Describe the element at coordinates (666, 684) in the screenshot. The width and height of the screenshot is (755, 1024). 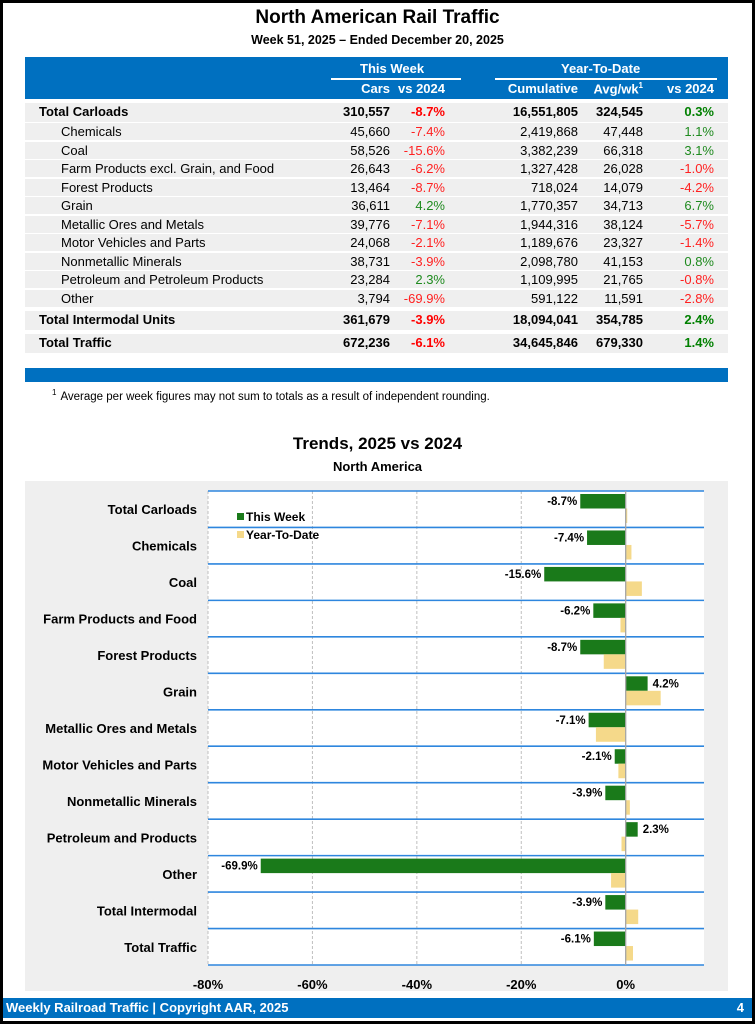
I see `data-label-this-week: 4.2%` at that location.